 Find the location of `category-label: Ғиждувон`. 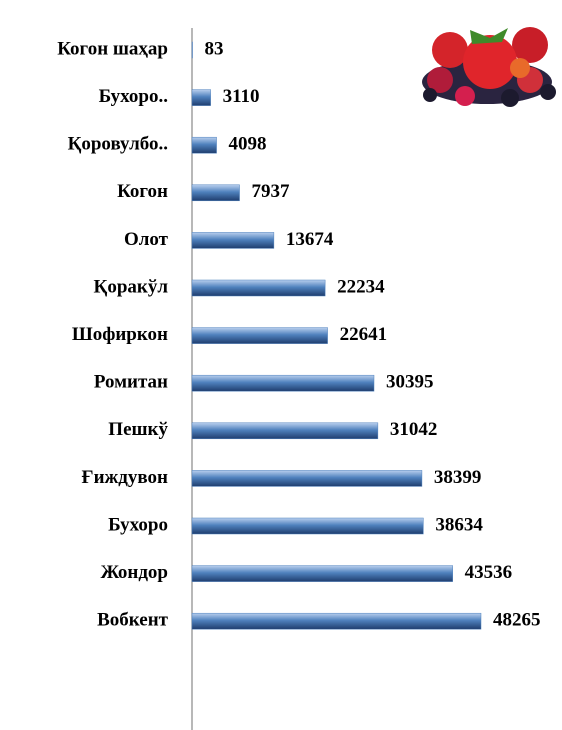

category-label: Ғиждувон is located at coordinates (124, 477).